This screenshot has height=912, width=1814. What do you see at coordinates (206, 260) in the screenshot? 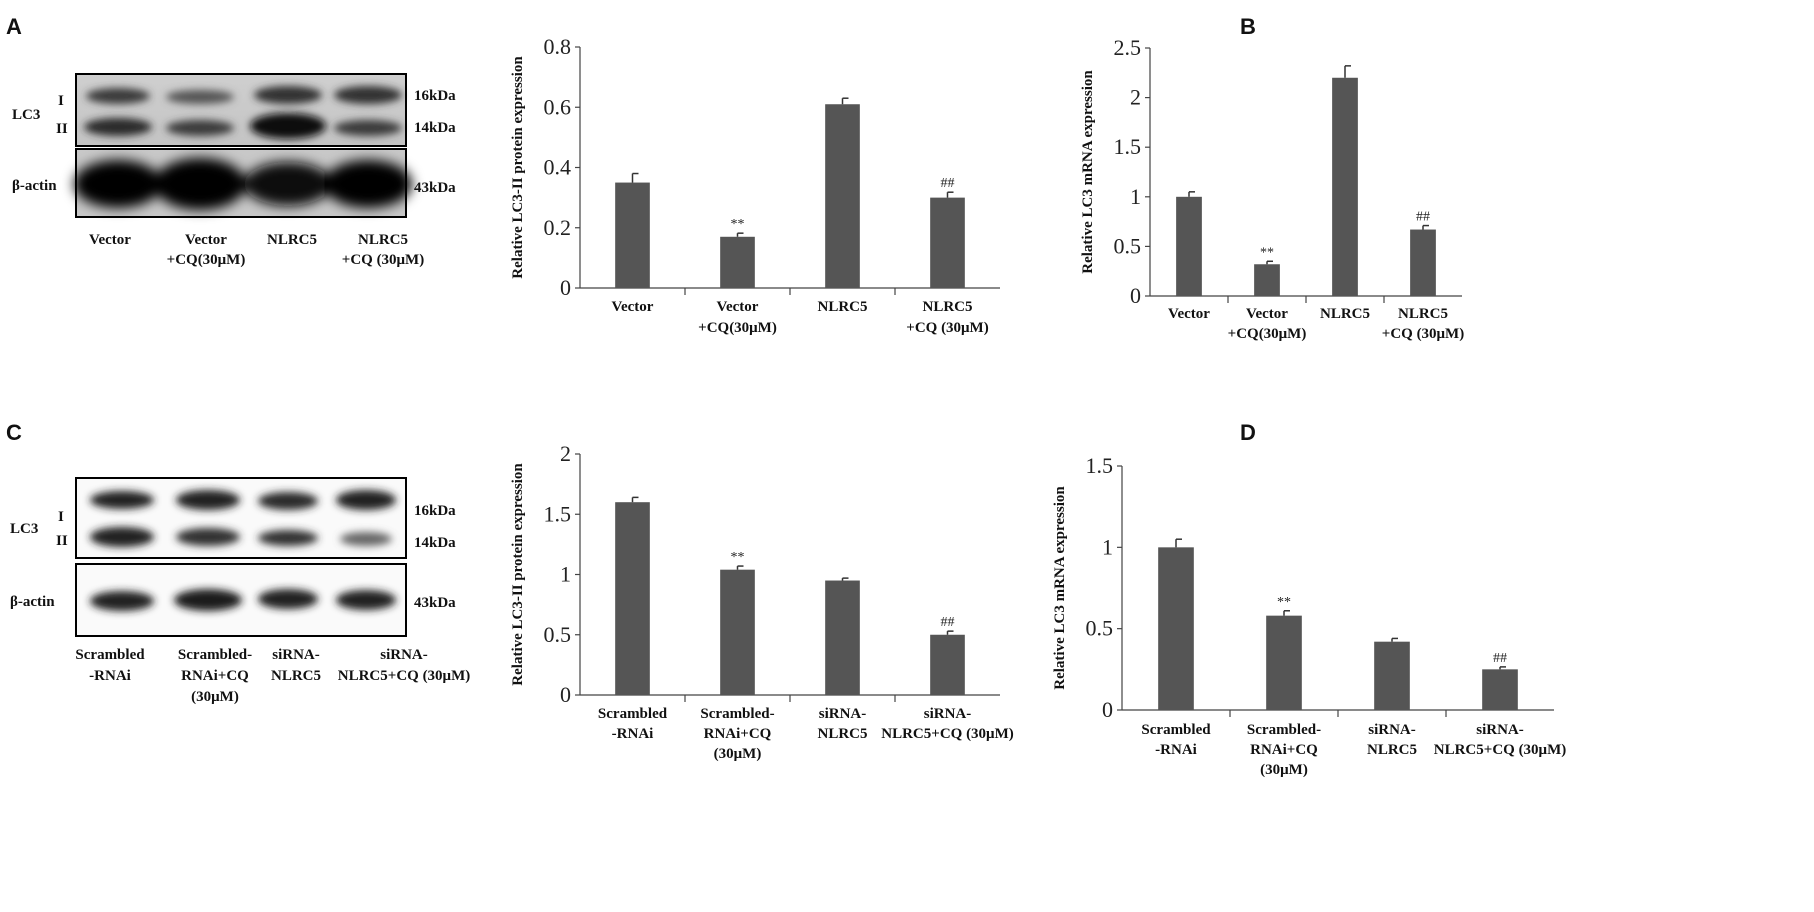
I see `lane-label: +CQ(30μM)` at bounding box center [206, 260].